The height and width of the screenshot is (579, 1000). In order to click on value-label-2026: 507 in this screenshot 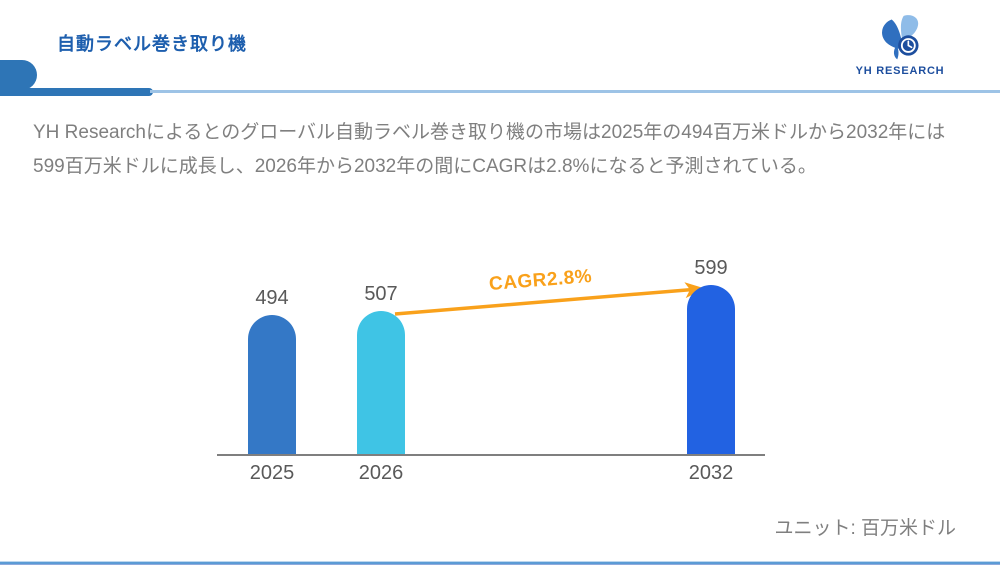, I will do `click(381, 294)`.